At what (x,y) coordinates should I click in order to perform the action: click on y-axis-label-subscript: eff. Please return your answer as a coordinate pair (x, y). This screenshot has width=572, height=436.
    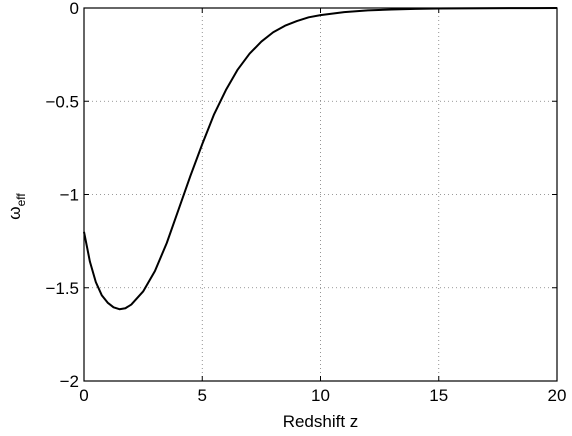
    Looking at the image, I should click on (21, 200).